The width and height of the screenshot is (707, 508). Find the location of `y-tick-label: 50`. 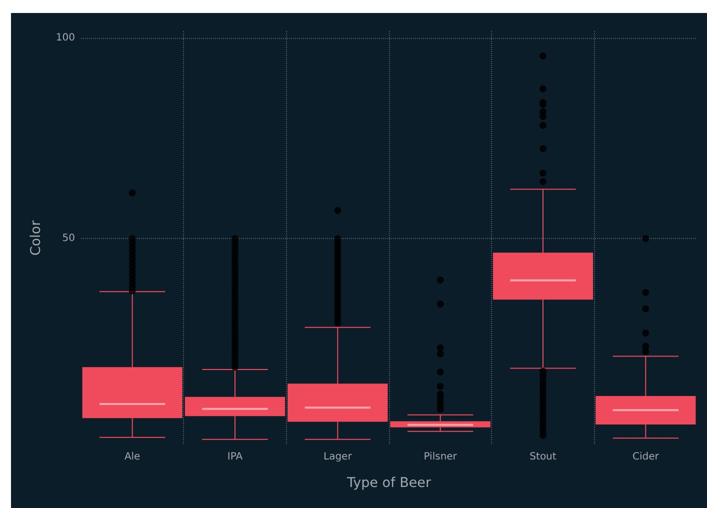

y-tick-label: 50 is located at coordinates (68, 238).